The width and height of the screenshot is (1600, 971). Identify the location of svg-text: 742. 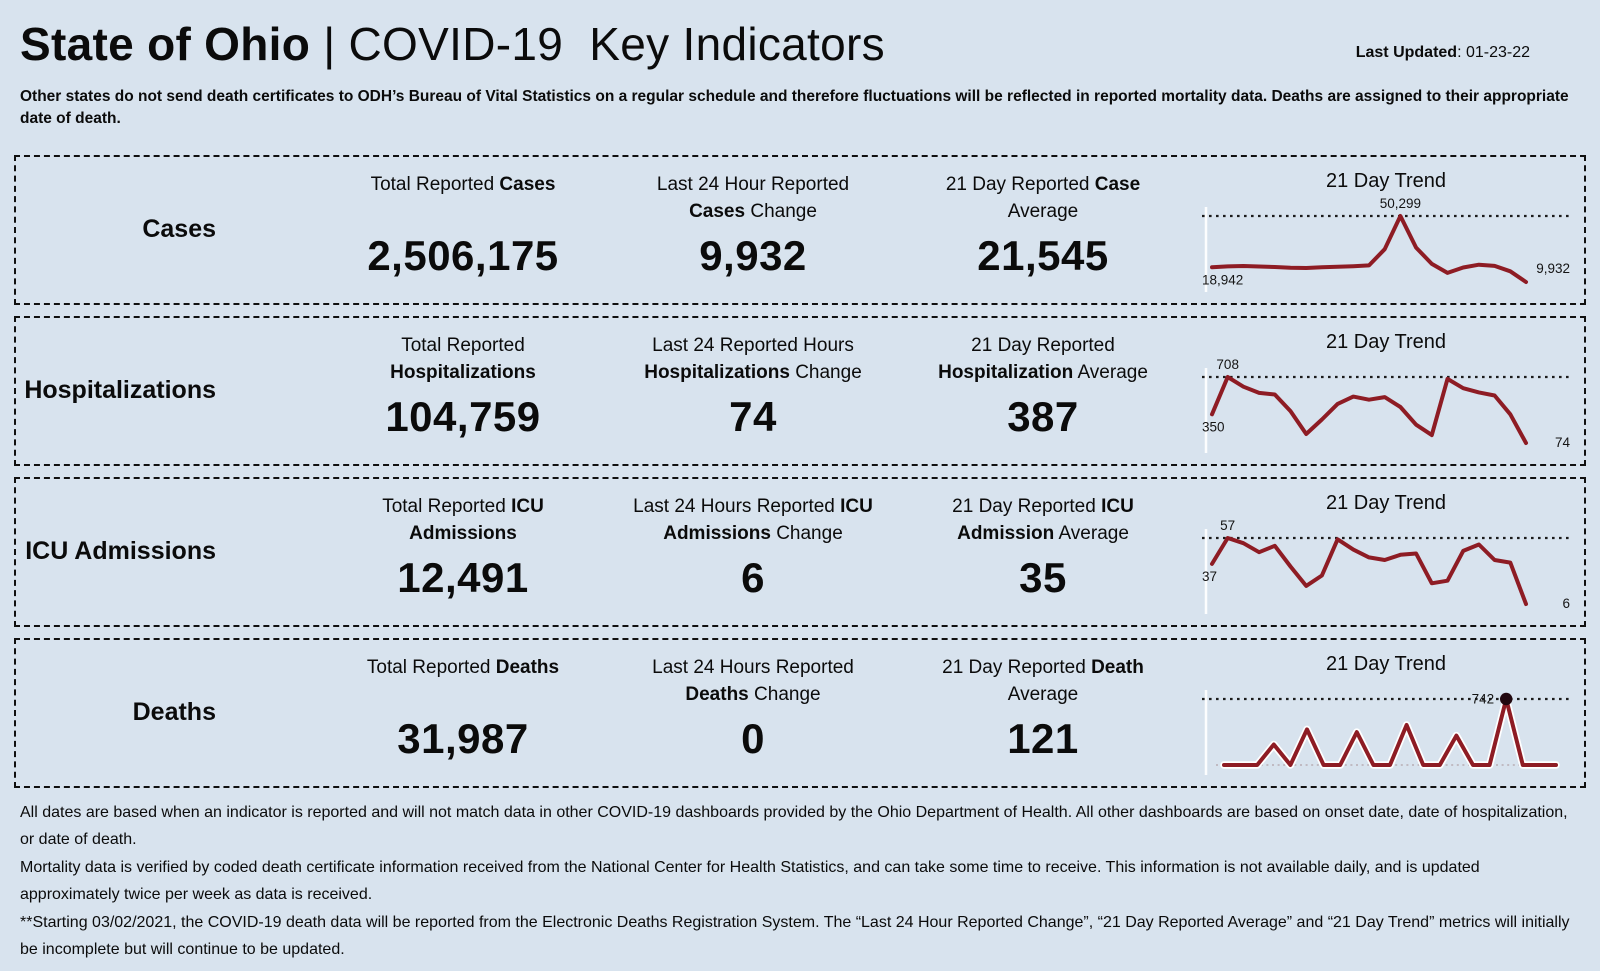
(1483, 698).